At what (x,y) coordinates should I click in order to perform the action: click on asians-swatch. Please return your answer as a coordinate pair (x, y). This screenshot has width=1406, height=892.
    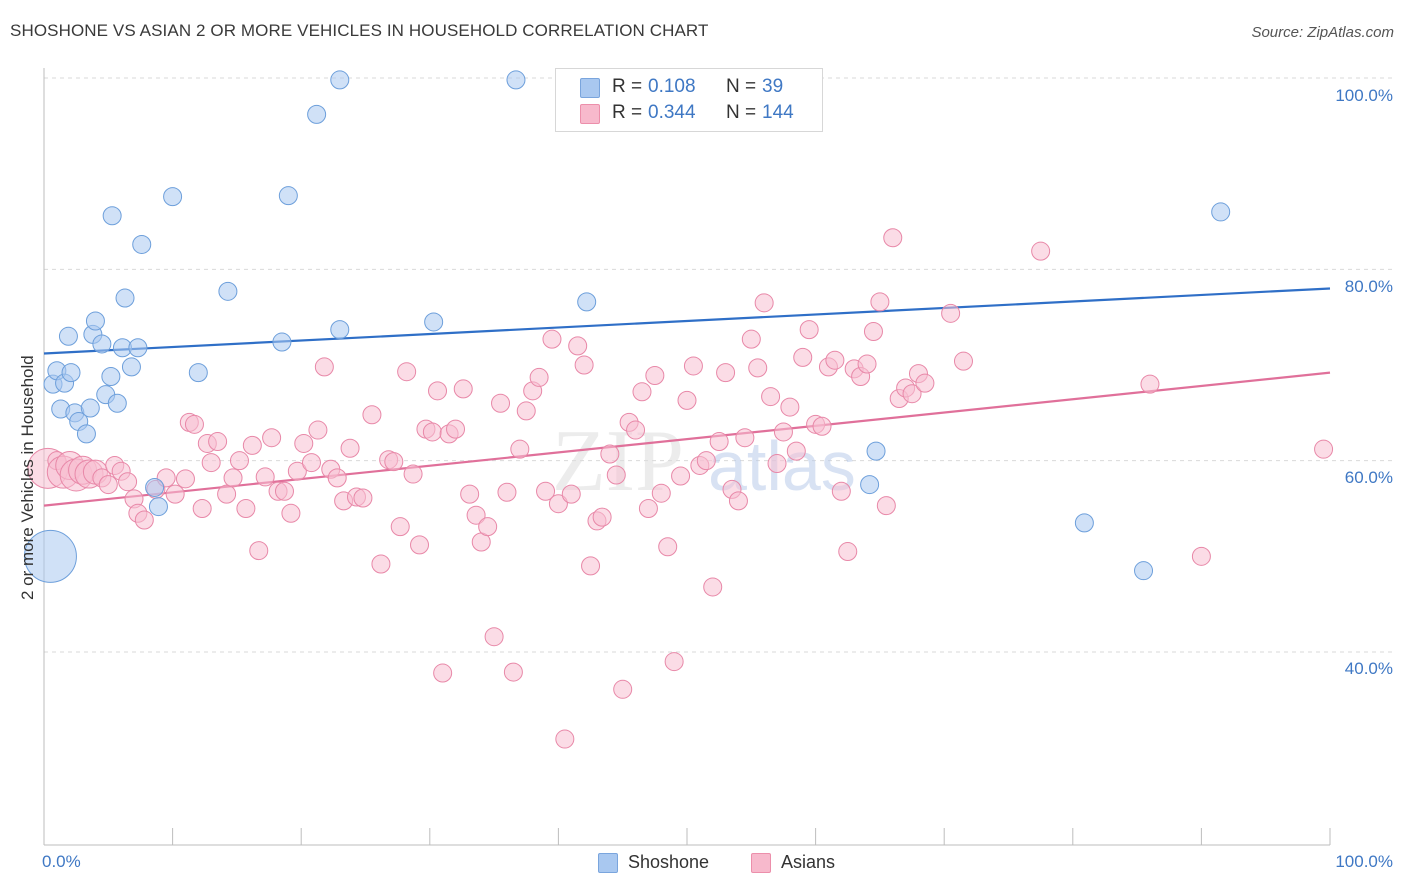
    Looking at the image, I should click on (590, 114).